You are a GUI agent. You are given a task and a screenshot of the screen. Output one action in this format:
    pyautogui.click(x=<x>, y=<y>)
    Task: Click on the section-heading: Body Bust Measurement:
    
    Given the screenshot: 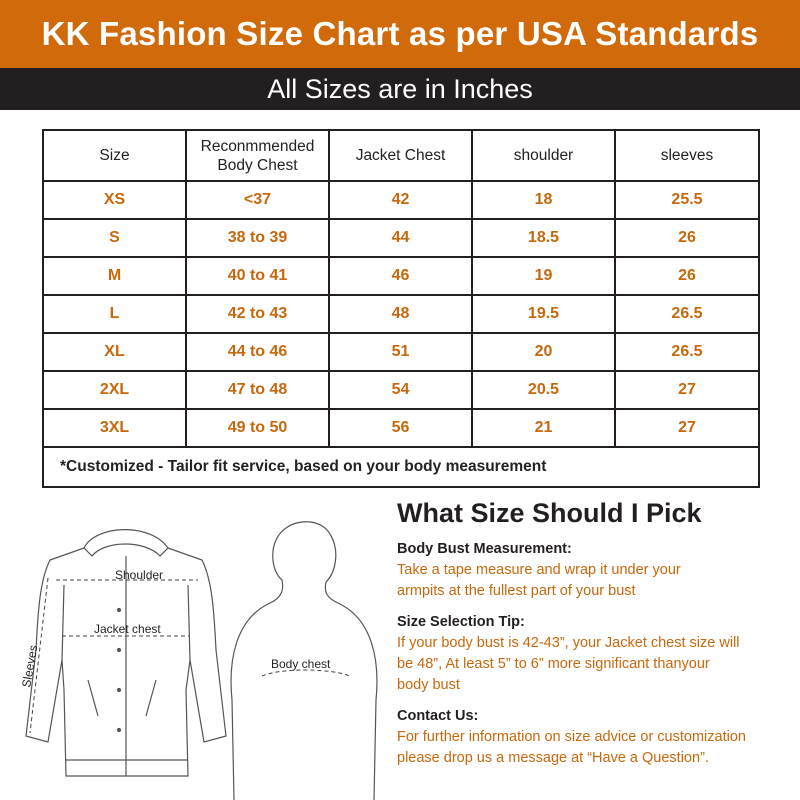 What is the action you would take?
    pyautogui.click(x=484, y=549)
    